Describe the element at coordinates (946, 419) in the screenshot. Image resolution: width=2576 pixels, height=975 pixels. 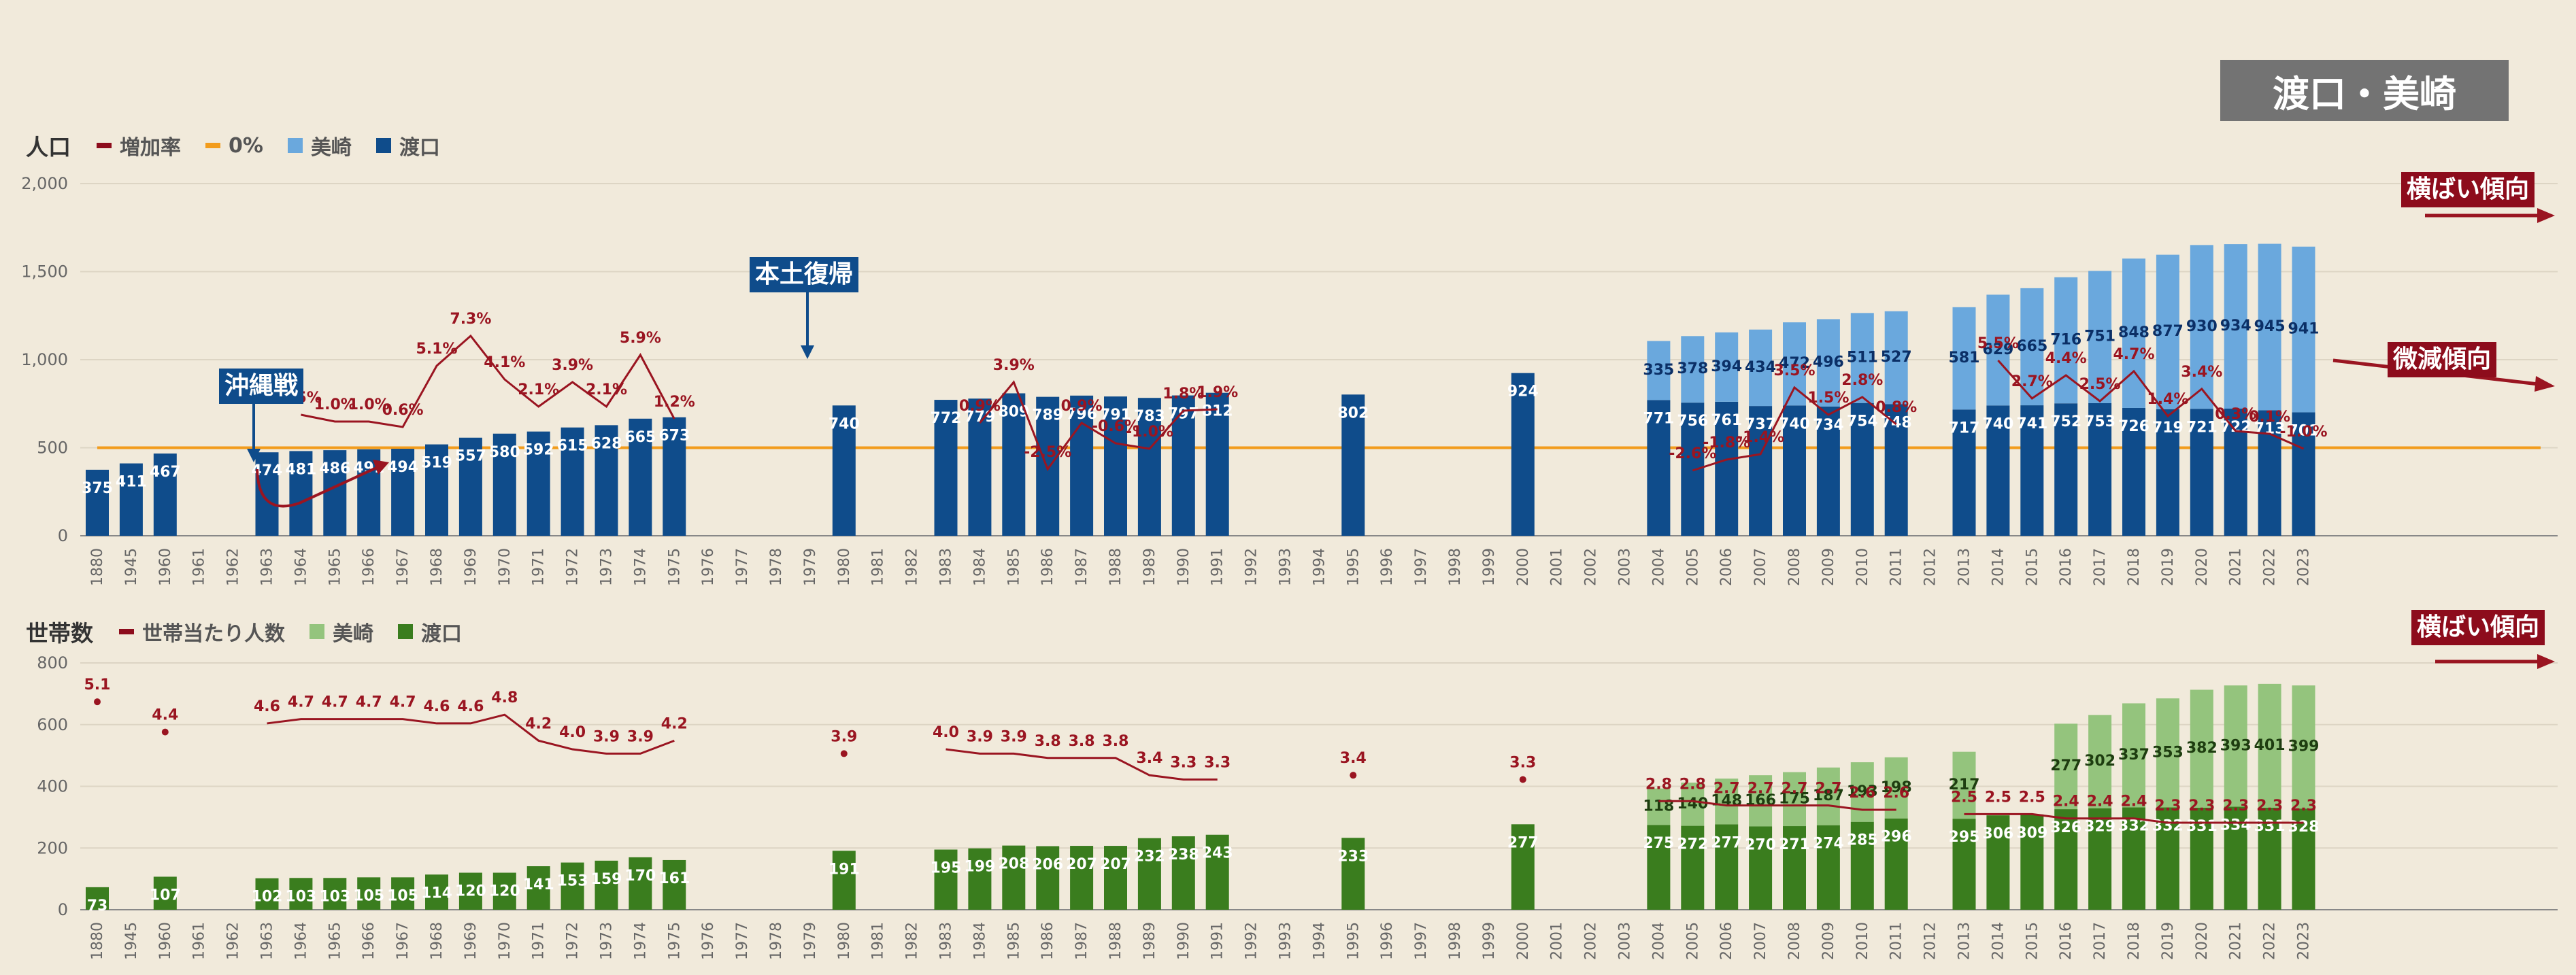
I see `population-value-label: 772` at that location.